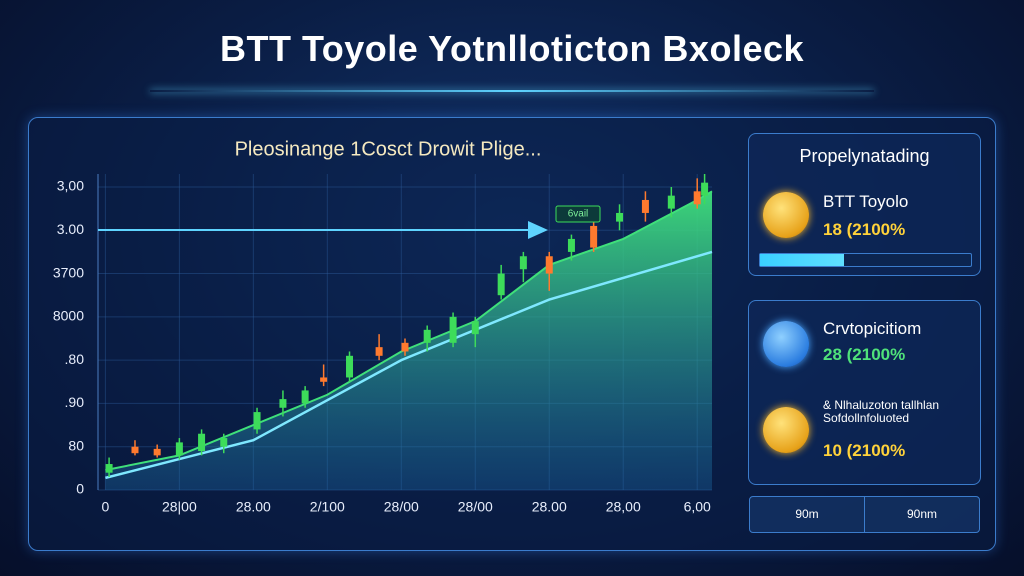  Describe the element at coordinates (512, 91) in the screenshot. I see `divider` at that location.